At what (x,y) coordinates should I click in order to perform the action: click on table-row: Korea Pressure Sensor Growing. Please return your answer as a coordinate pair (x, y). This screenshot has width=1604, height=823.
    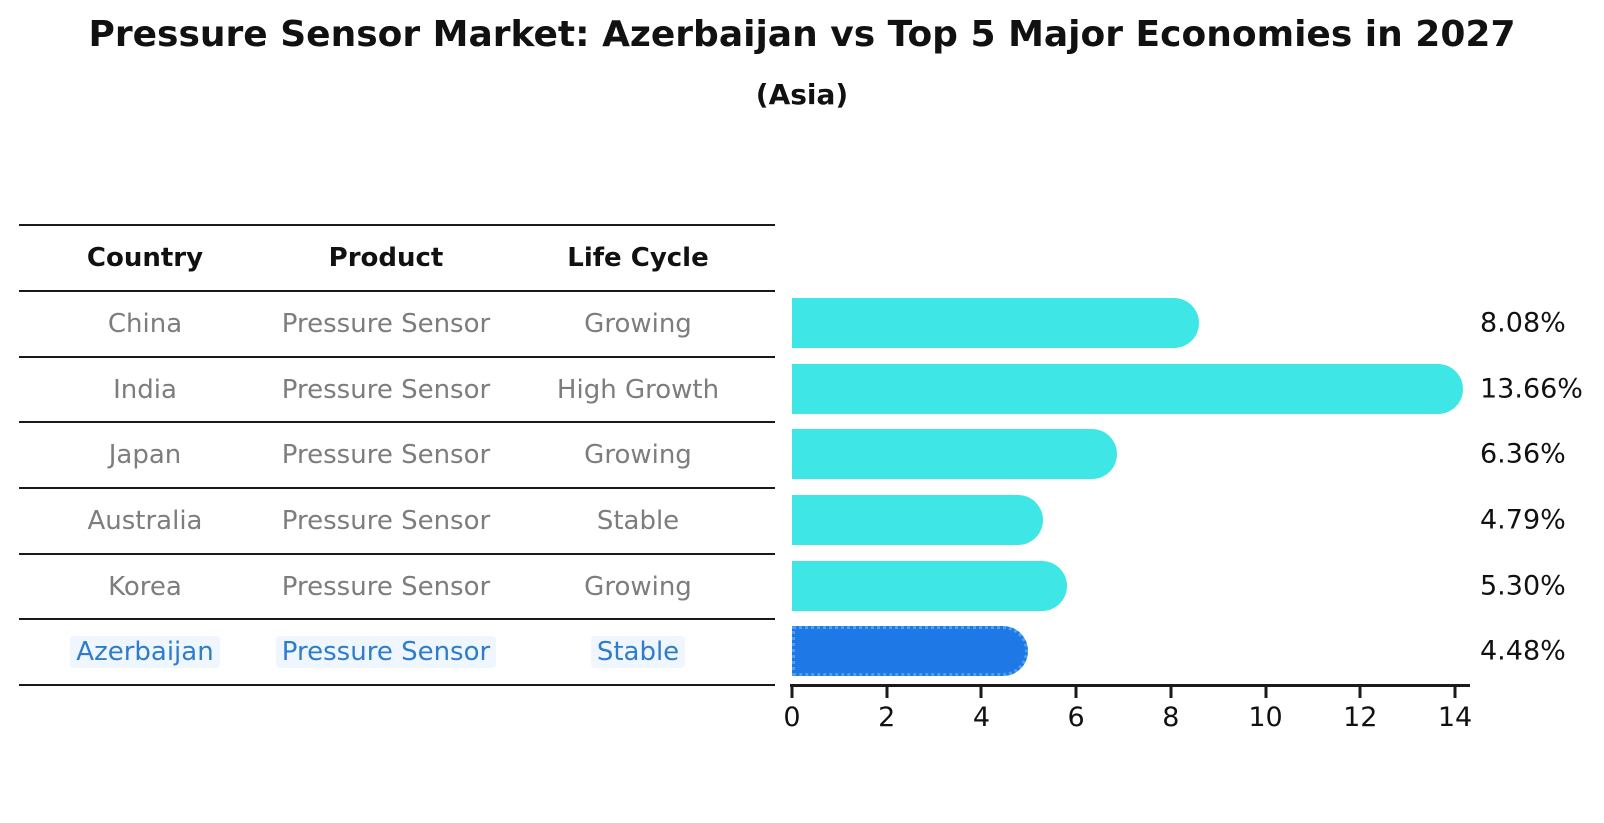
    Looking at the image, I should click on (397, 585).